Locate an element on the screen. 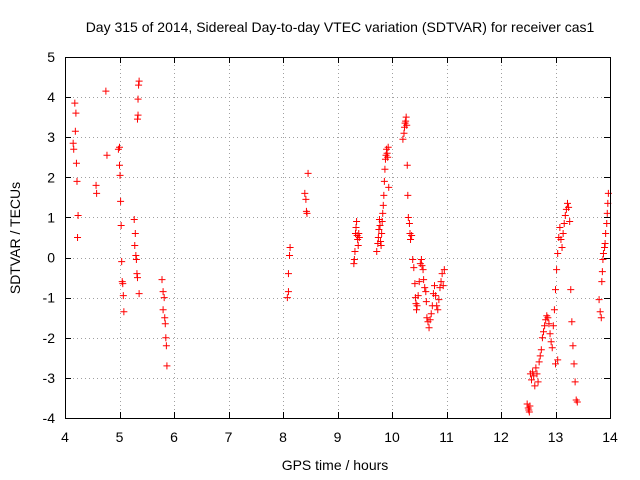 The height and width of the screenshot is (480, 640). x-tick-label: 12 is located at coordinates (501, 437).